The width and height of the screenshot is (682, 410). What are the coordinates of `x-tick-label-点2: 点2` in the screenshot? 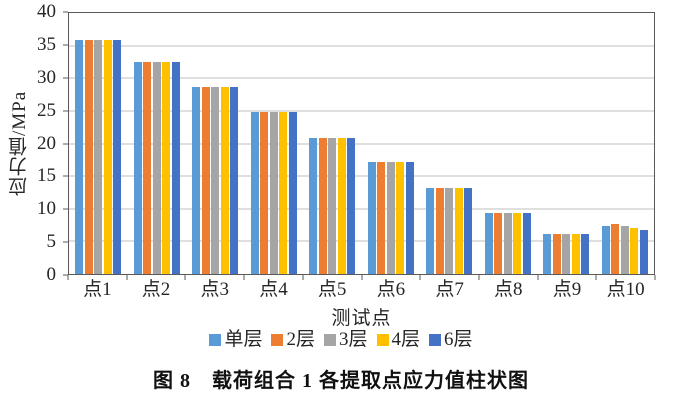 It's located at (156, 289).